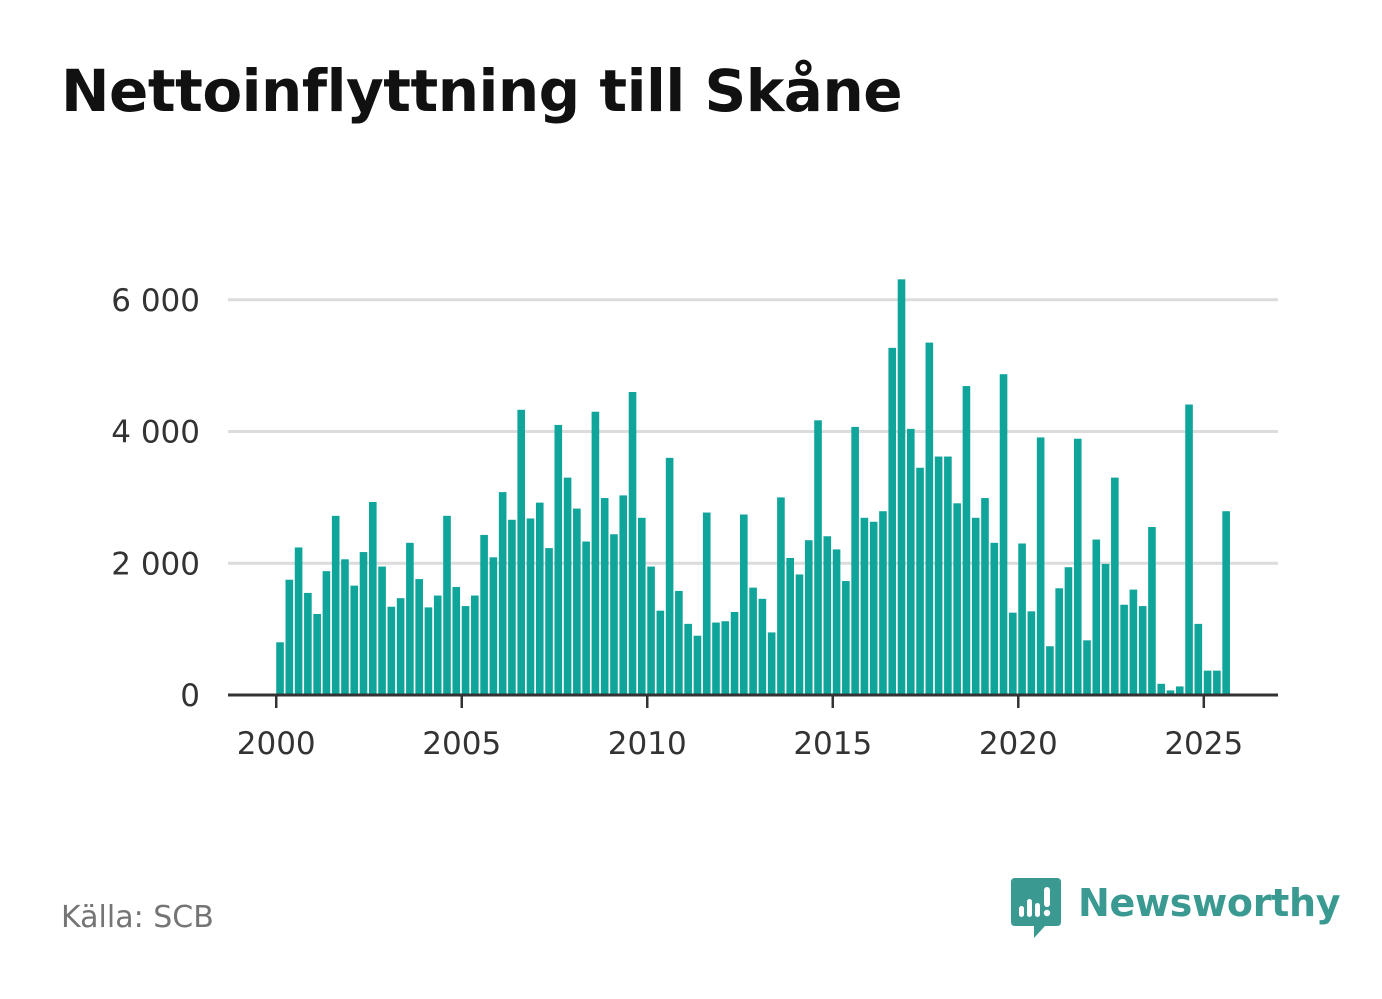 The width and height of the screenshot is (1382, 999). I want to click on y-tick-label: 2 000, so click(155, 564).